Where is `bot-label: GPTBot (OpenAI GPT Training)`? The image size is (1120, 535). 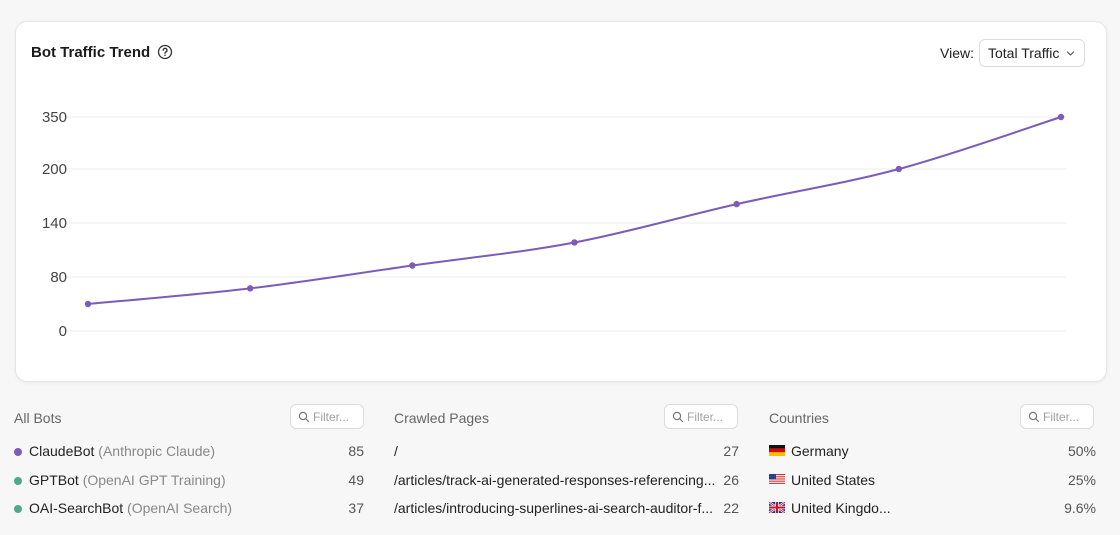 bot-label: GPTBot (OpenAI GPT Training) is located at coordinates (179, 480).